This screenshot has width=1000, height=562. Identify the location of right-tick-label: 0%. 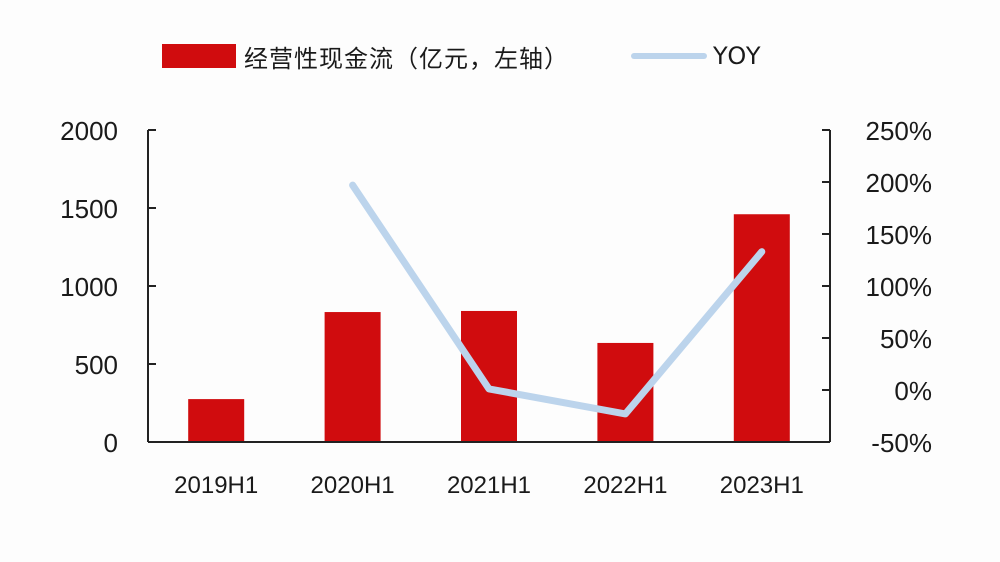
(913, 391).